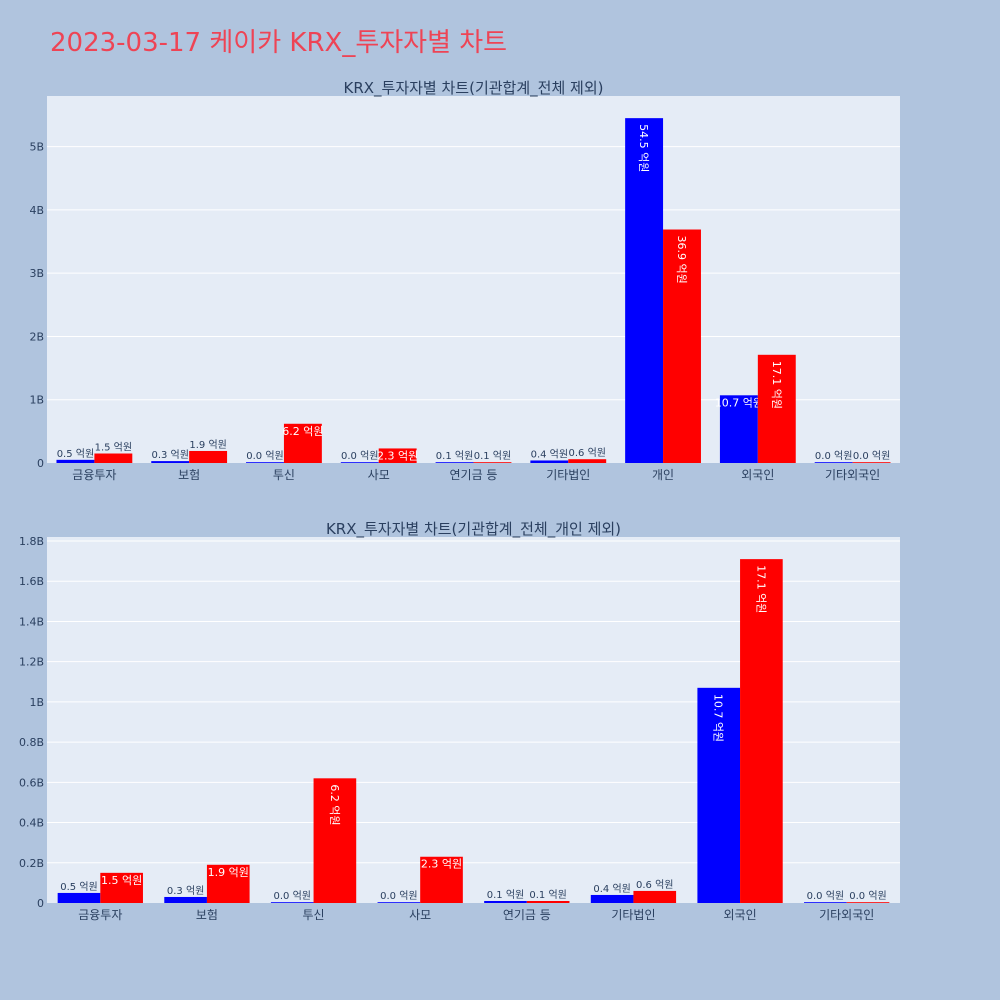  What do you see at coordinates (31, 541) in the screenshot?
I see `y-tick-label: 1.8B` at bounding box center [31, 541].